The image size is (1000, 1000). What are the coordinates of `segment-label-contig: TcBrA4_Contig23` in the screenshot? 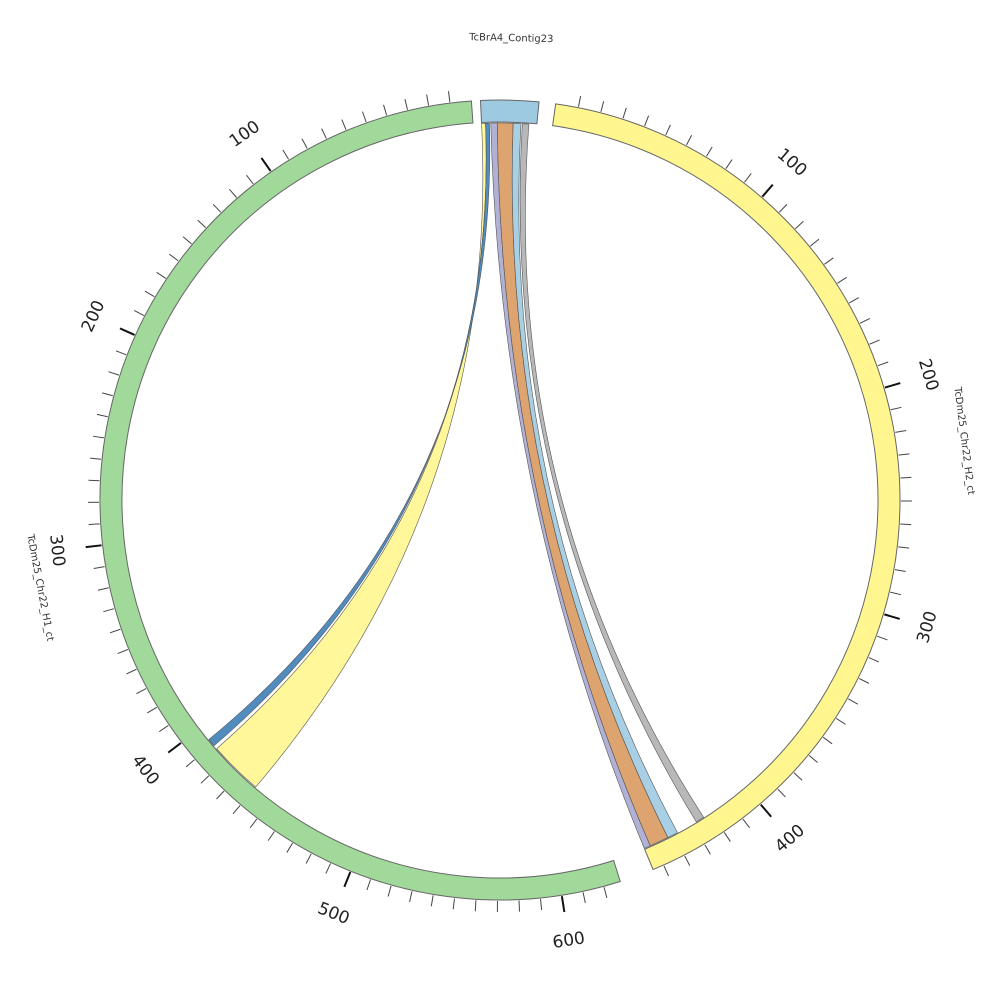 It's located at (511, 38).